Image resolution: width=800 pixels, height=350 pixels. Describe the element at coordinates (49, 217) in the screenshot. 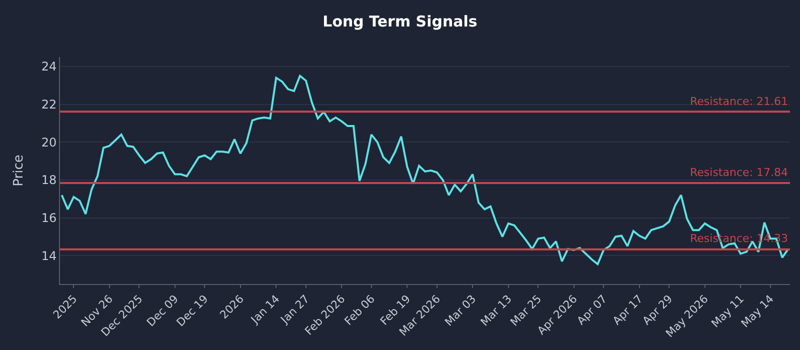

I see `y-tick-label: 16` at that location.